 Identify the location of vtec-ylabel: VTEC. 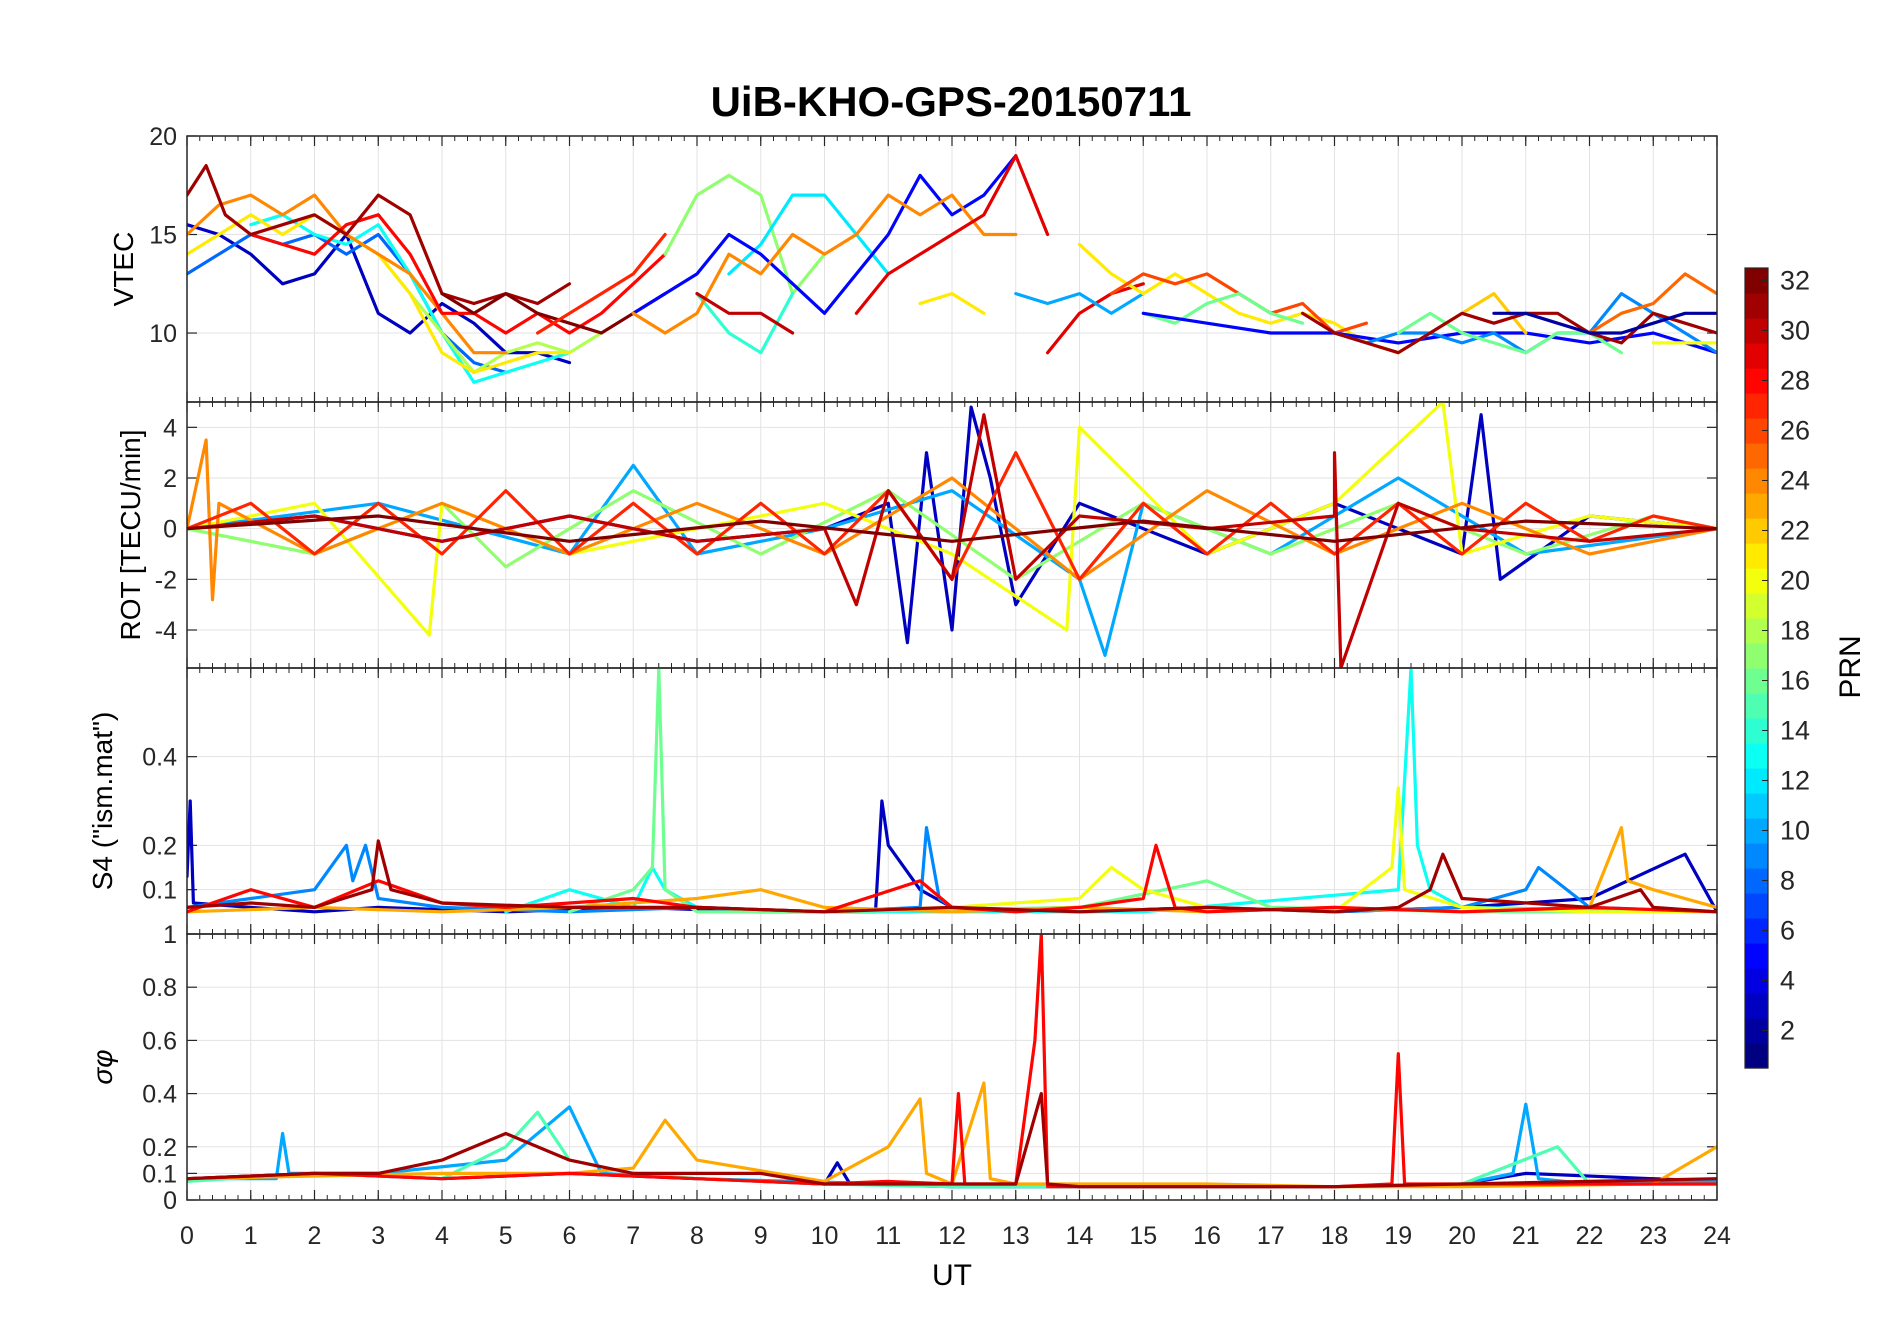
(123, 269).